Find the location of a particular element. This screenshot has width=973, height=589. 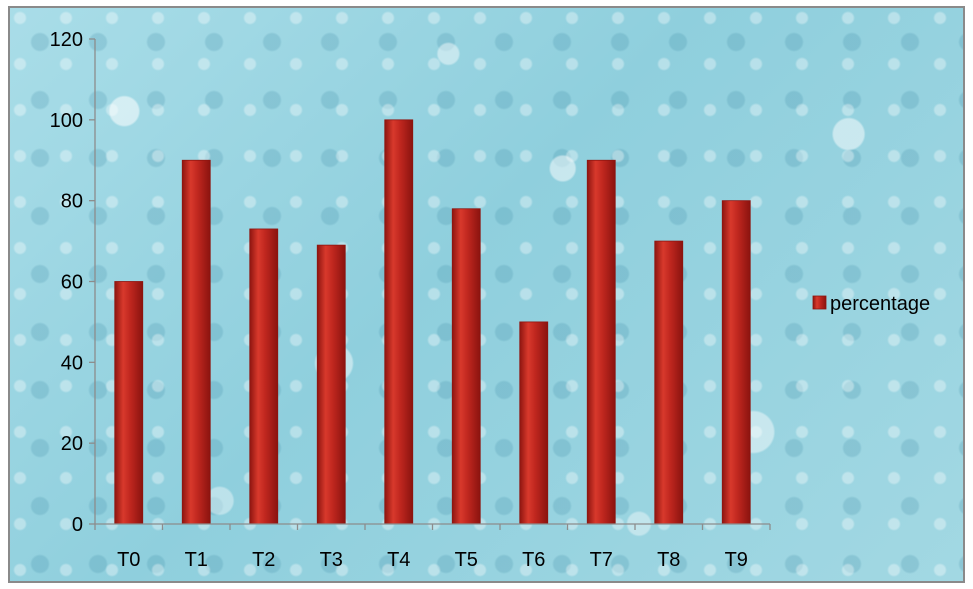

x-tick-label: T7 is located at coordinates (601, 560).